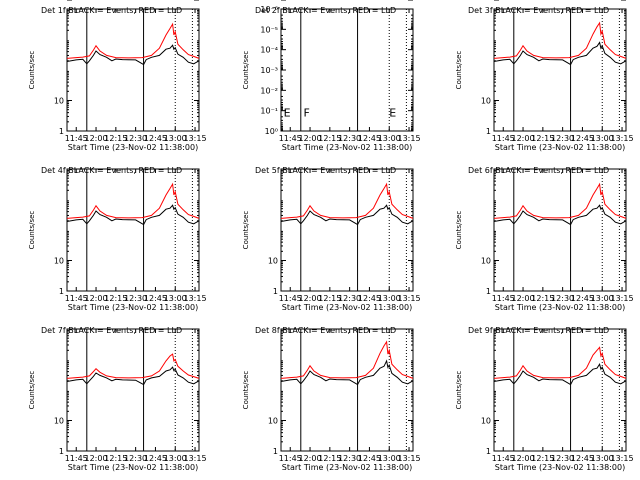 The width and height of the screenshot is (640, 480). What do you see at coordinates (111, 10) in the screenshot?
I see `chart-title: Det 1f BLACK = Events, RED = LLD` at bounding box center [111, 10].